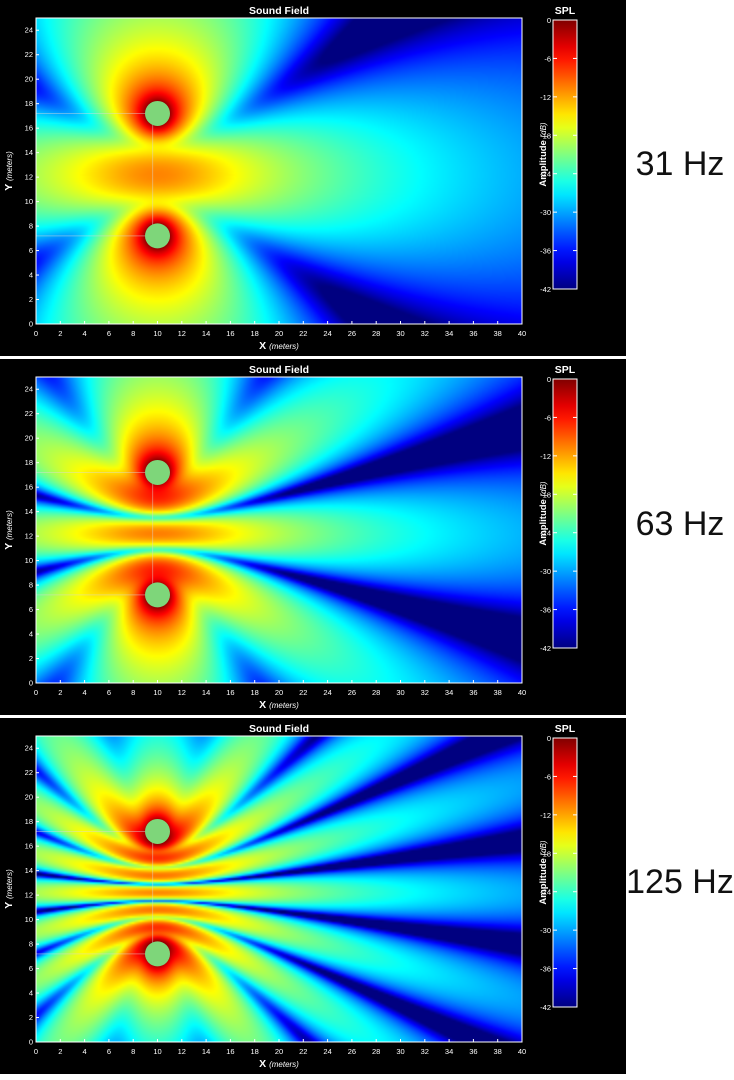  What do you see at coordinates (279, 333) in the screenshot?
I see `x-tick-label: 20` at bounding box center [279, 333].